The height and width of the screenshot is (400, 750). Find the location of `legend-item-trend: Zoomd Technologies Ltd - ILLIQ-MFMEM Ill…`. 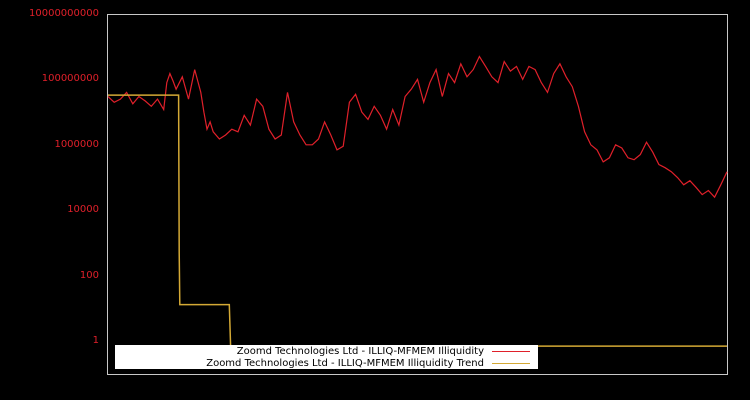

legend-item-trend: Zoomd Technologies Ltd - ILLIQ-MFMEM Ill… is located at coordinates (368, 363).